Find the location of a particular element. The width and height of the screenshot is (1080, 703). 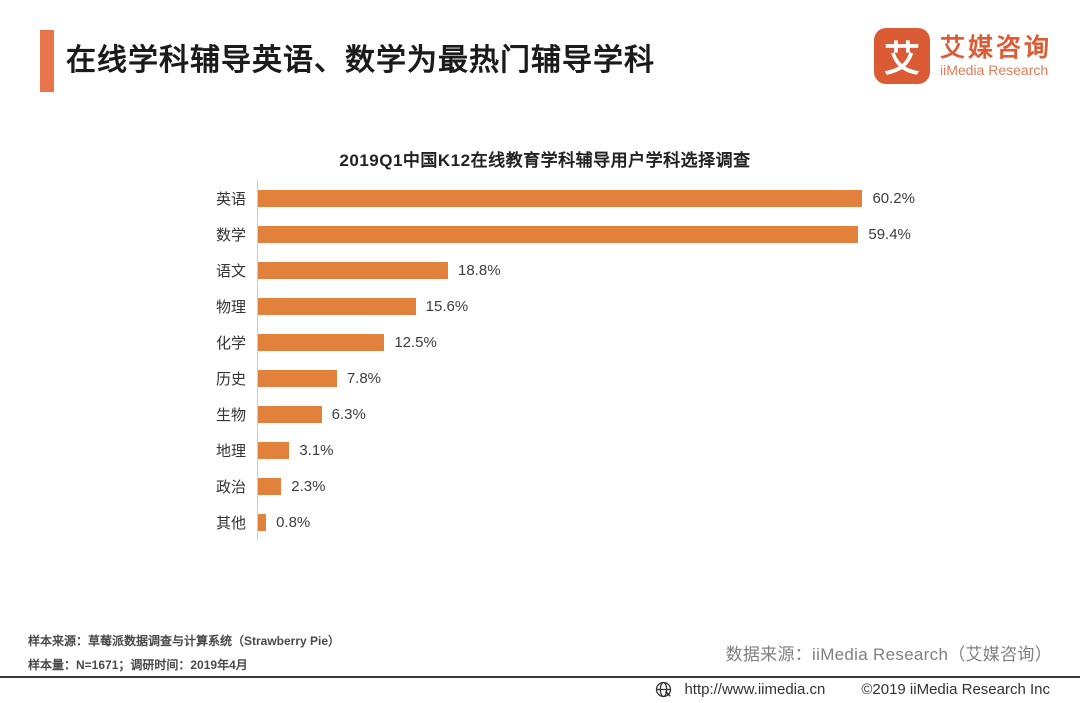

bar-track: 2.3% is located at coordinates (586, 486).